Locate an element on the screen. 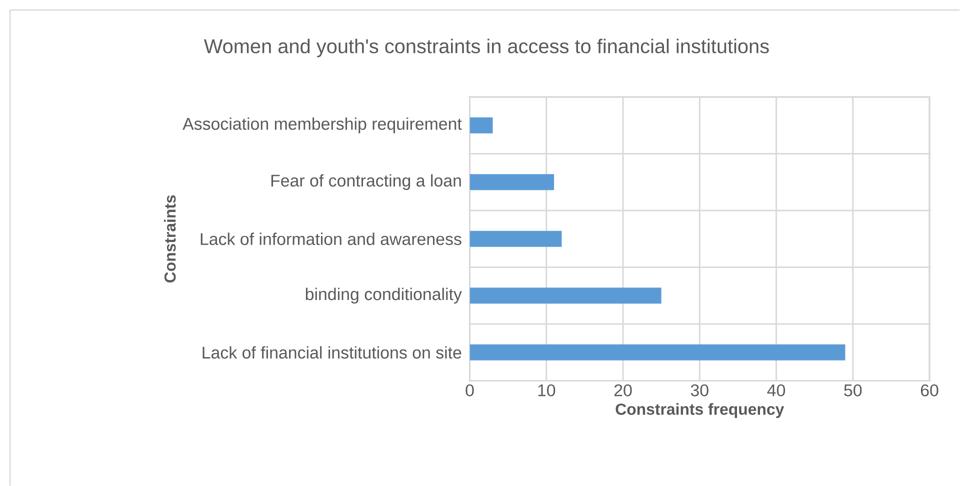 The image size is (960, 486). y-tick-label: Association membership requirement is located at coordinates (322, 125).